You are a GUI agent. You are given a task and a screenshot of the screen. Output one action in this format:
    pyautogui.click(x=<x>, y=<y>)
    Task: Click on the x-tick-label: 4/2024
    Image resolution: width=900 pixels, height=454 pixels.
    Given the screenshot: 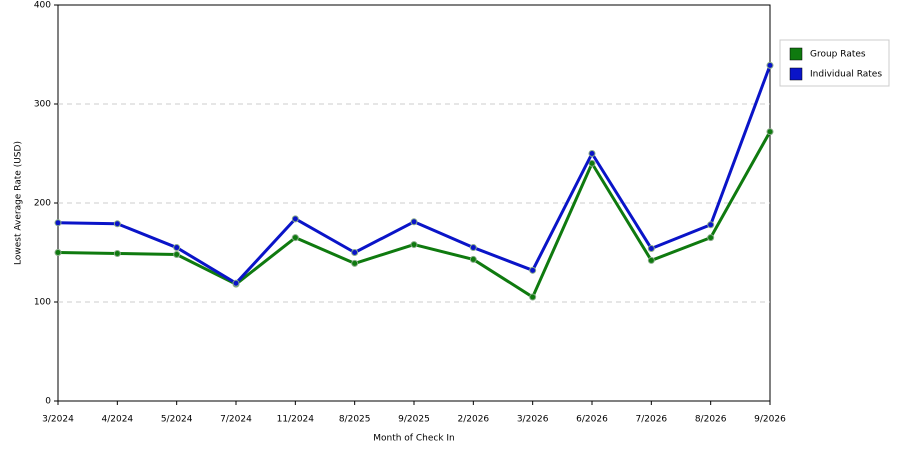 What is the action you would take?
    pyautogui.click(x=117, y=420)
    